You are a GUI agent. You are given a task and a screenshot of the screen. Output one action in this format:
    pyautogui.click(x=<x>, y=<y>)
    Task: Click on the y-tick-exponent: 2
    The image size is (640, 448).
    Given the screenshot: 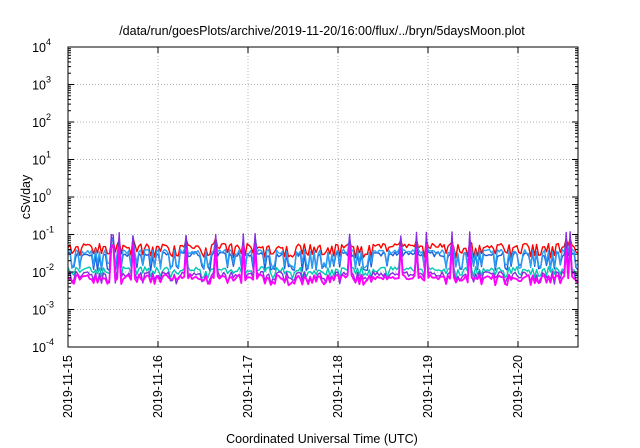 What is the action you would take?
    pyautogui.click(x=48, y=117)
    